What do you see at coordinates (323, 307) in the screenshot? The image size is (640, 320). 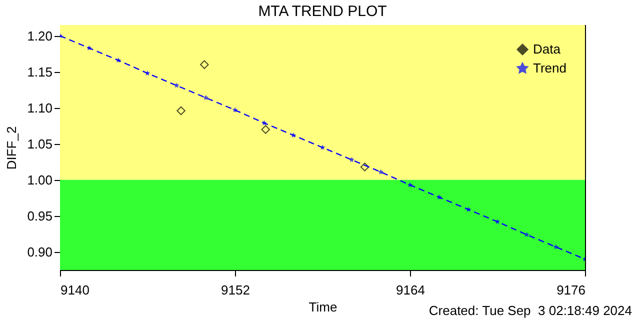 I see `x-axis-title: Time` at bounding box center [323, 307].